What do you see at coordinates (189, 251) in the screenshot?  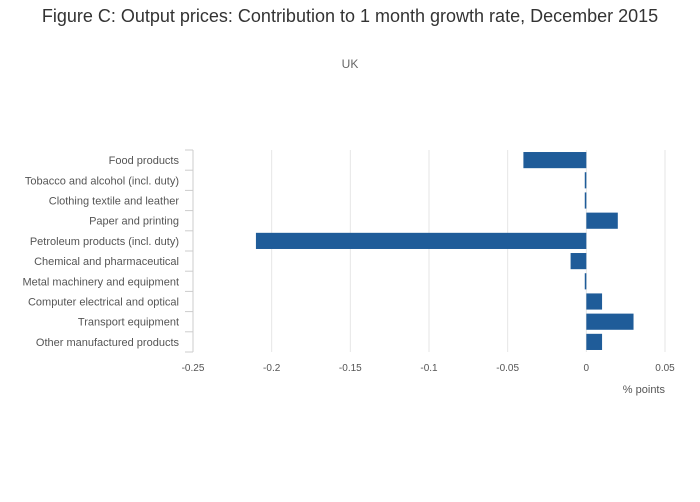 I see `y-axis` at bounding box center [189, 251].